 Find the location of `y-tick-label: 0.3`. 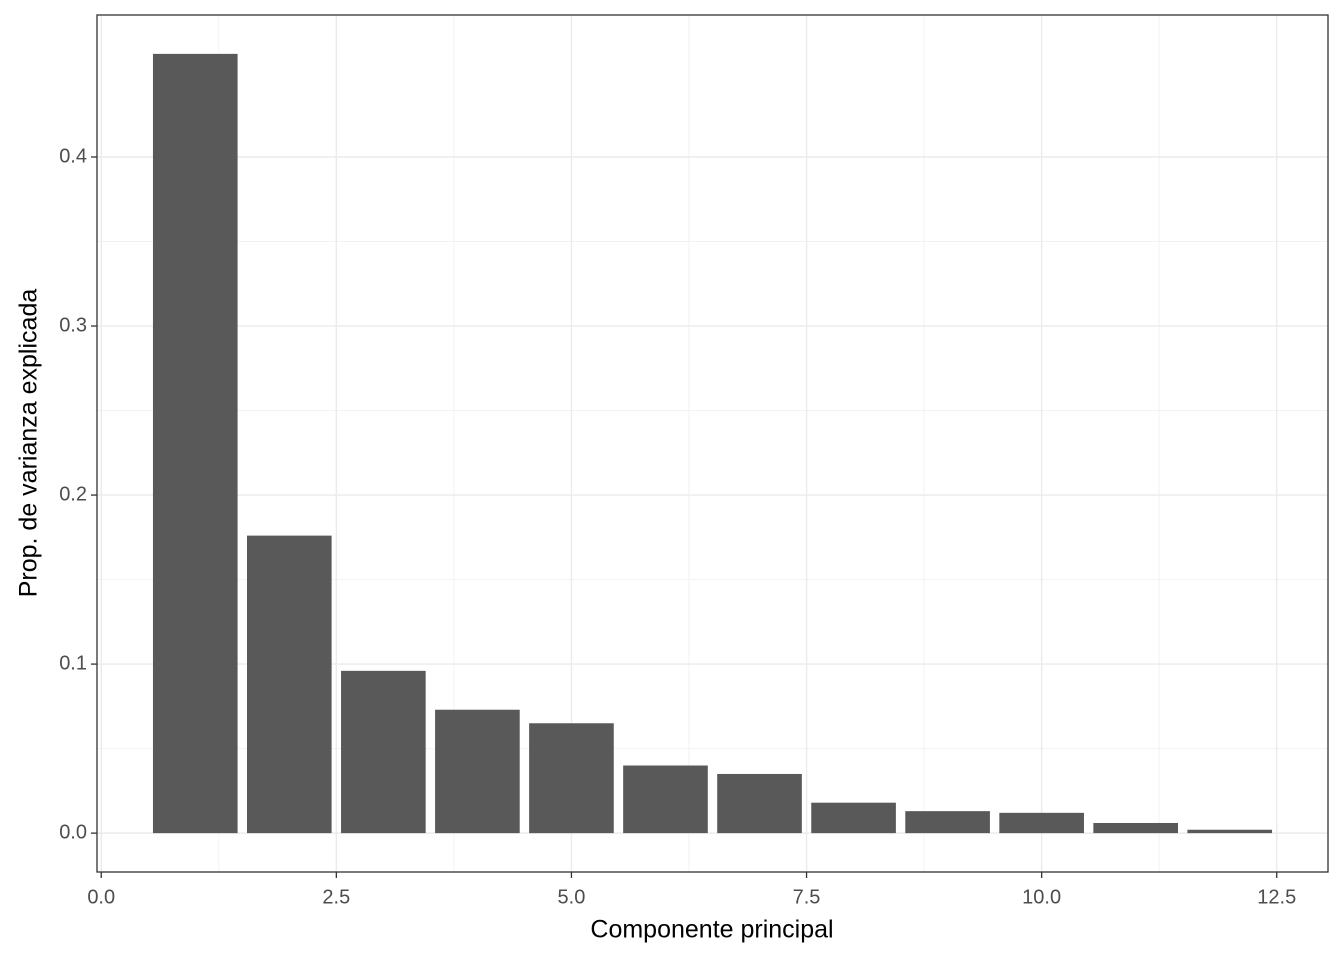

y-tick-label: 0.3 is located at coordinates (73, 325).